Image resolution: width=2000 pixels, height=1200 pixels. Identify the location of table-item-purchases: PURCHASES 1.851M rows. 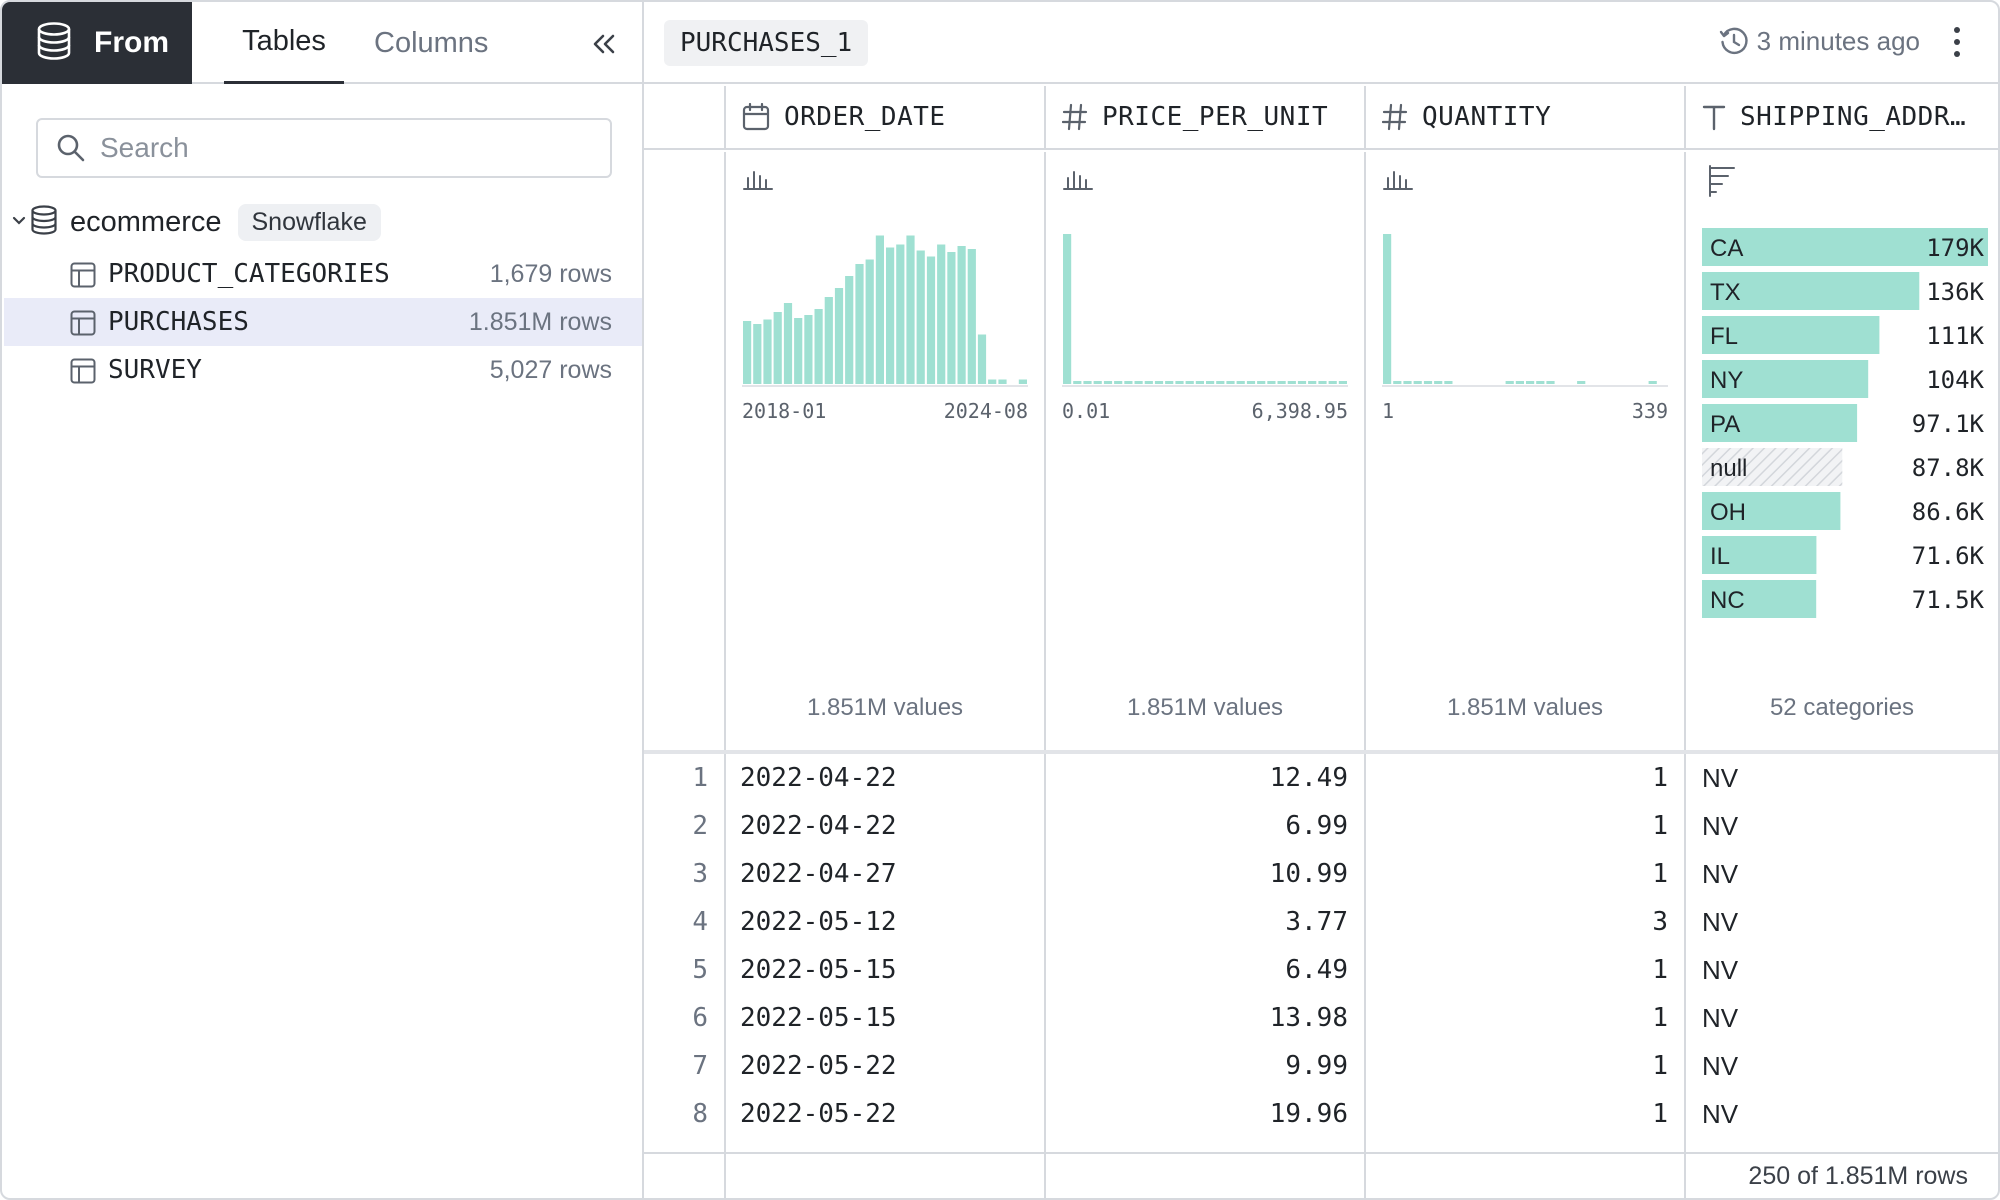
(323, 322).